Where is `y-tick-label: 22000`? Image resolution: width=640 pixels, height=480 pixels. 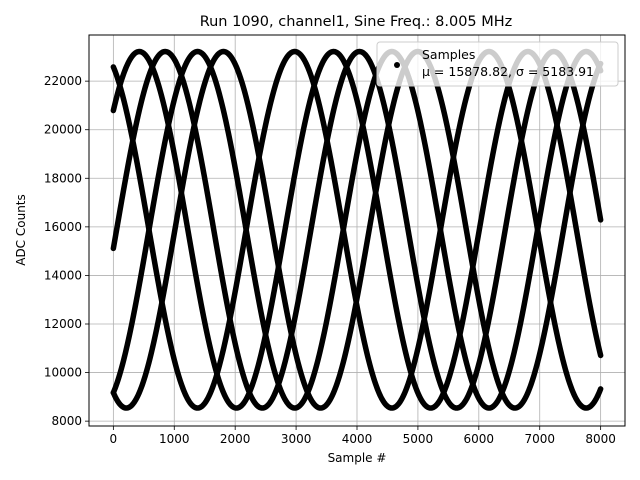 y-tick-label: 22000 is located at coordinates (63, 81).